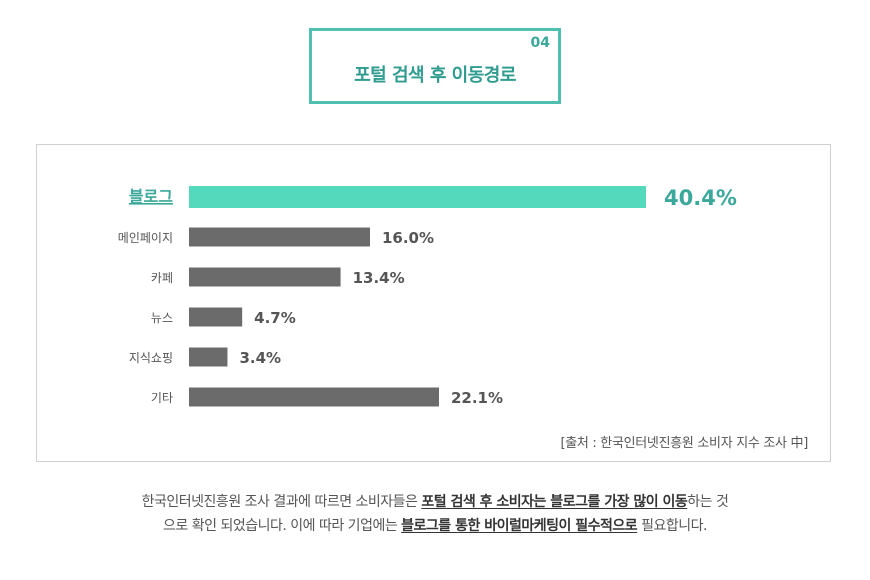 This screenshot has width=870, height=580. I want to click on description-text: 필요합니다., so click(672, 526).